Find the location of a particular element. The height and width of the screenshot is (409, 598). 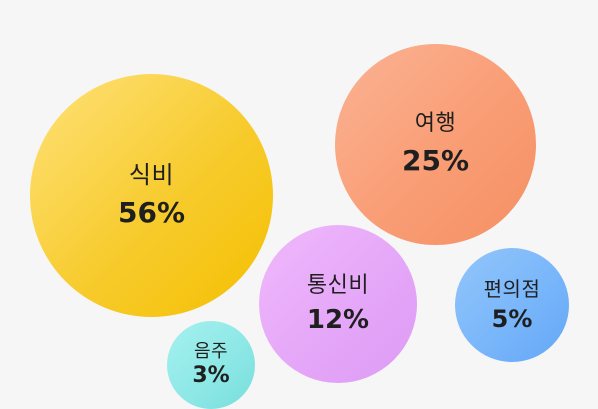

bubble-convenience-label: 편의점 is located at coordinates (512, 288).